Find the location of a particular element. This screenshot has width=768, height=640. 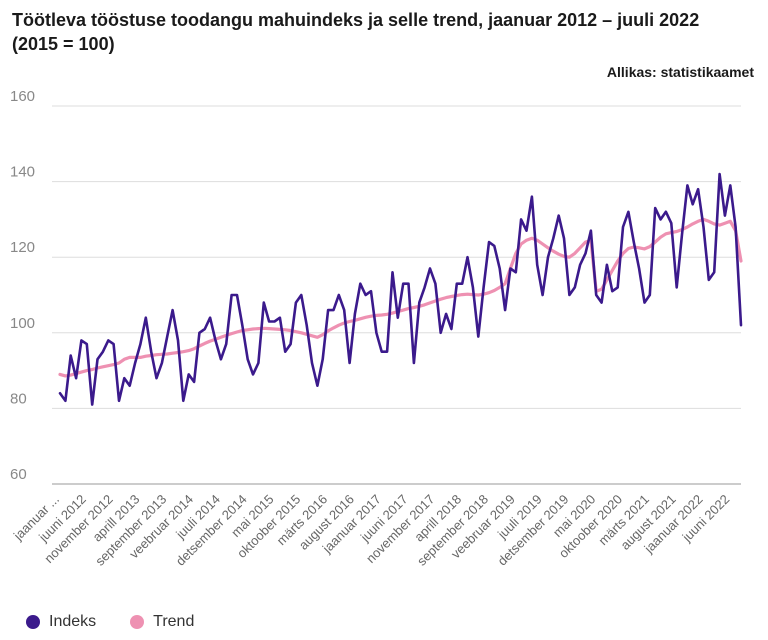

y-tick-label: 100 is located at coordinates (22, 323).